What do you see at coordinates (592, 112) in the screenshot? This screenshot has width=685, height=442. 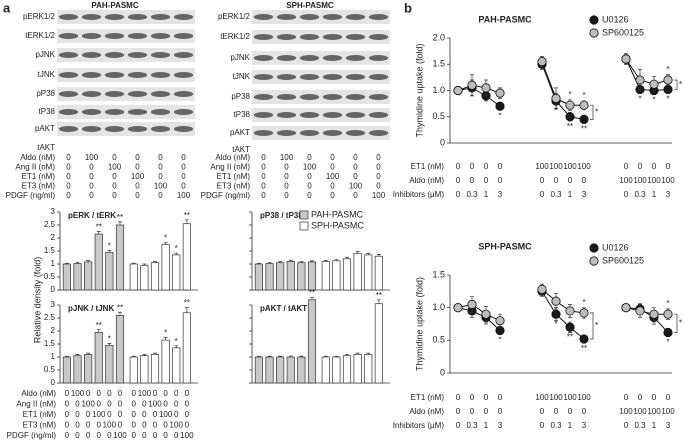 I see `bracket` at bounding box center [592, 112].